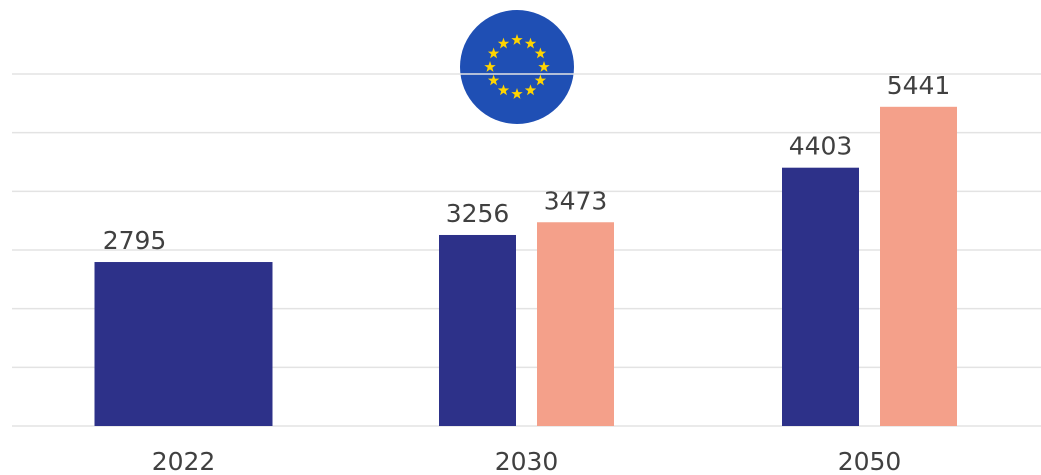  What do you see at coordinates (135, 240) in the screenshot?
I see `value-label: 2795` at bounding box center [135, 240].